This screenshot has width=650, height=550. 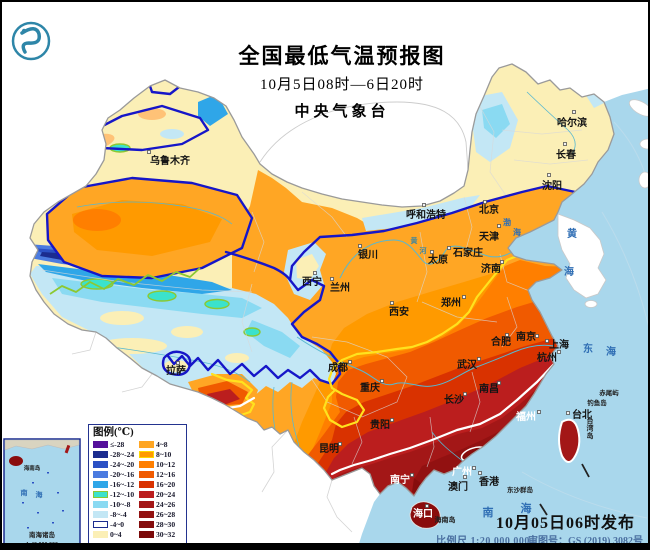 I want to click on hainan-island, so click(x=425, y=515).